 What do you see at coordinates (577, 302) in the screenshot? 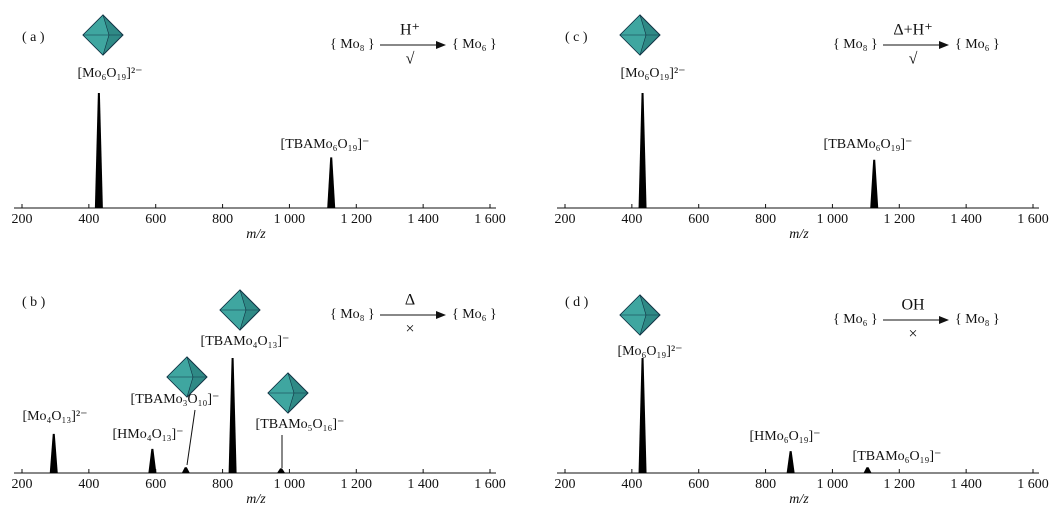
I see `panel-label: ( d )` at bounding box center [577, 302].